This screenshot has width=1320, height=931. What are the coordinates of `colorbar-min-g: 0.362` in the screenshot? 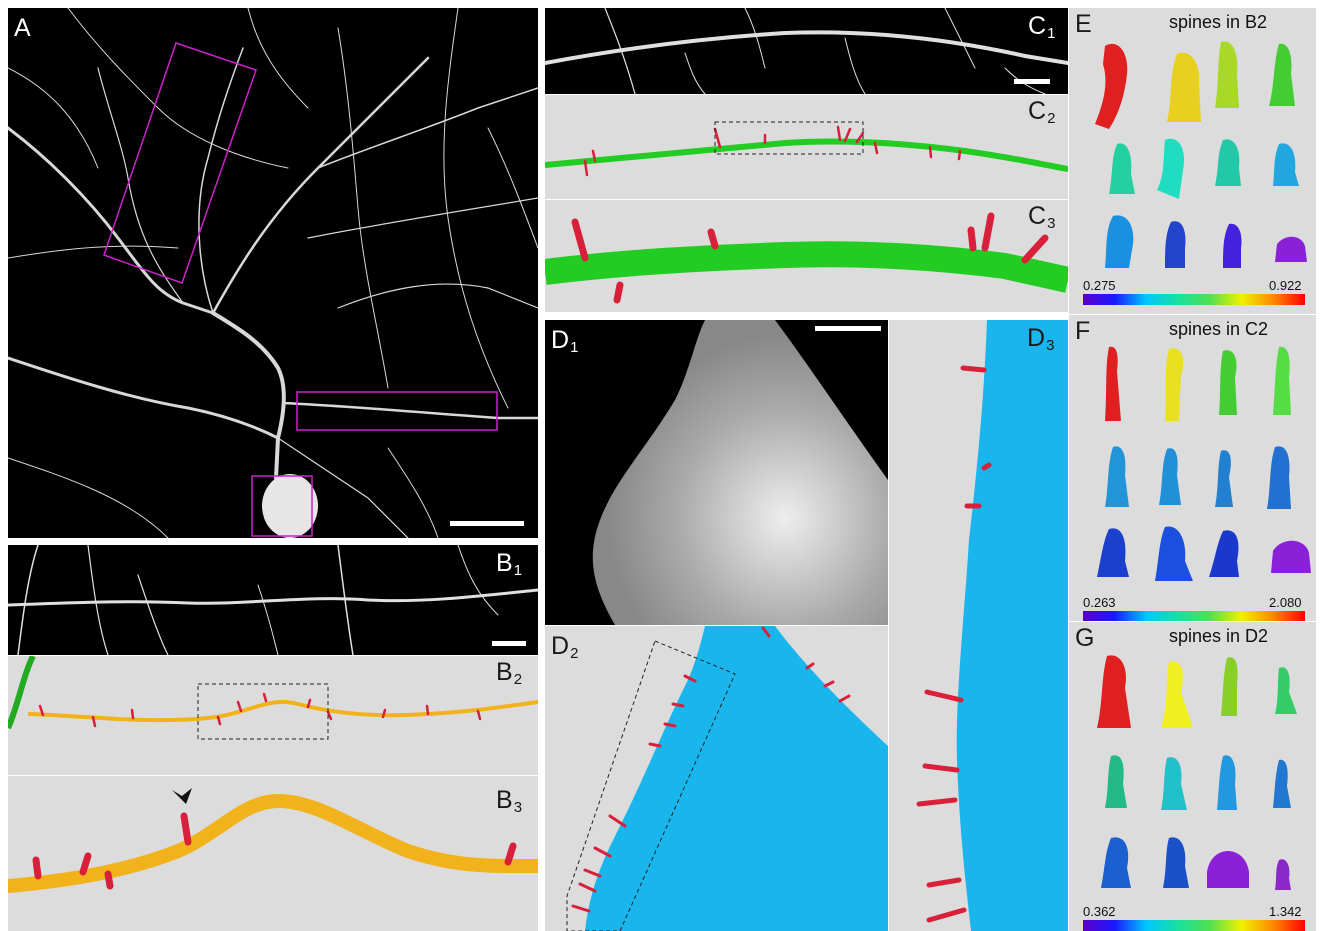 It's located at (1099, 911).